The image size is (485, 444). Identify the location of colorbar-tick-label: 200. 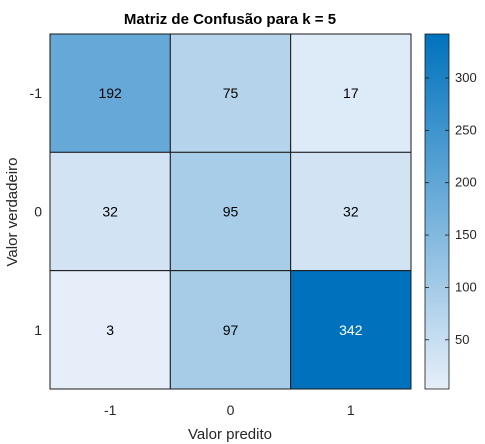
(466, 182).